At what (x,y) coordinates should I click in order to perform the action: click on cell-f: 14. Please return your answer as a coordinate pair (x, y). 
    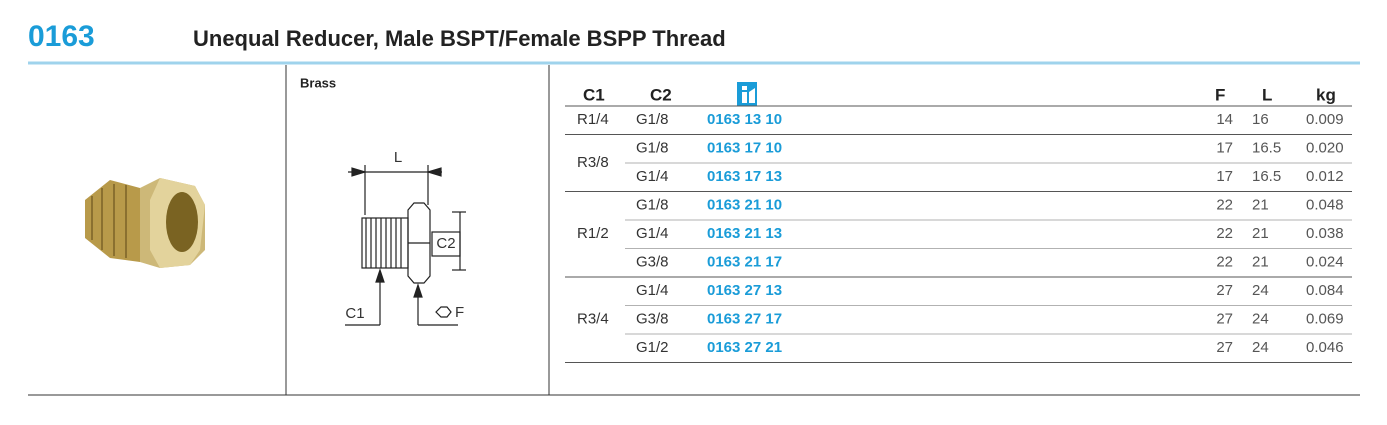
    Looking at the image, I should click on (1224, 119).